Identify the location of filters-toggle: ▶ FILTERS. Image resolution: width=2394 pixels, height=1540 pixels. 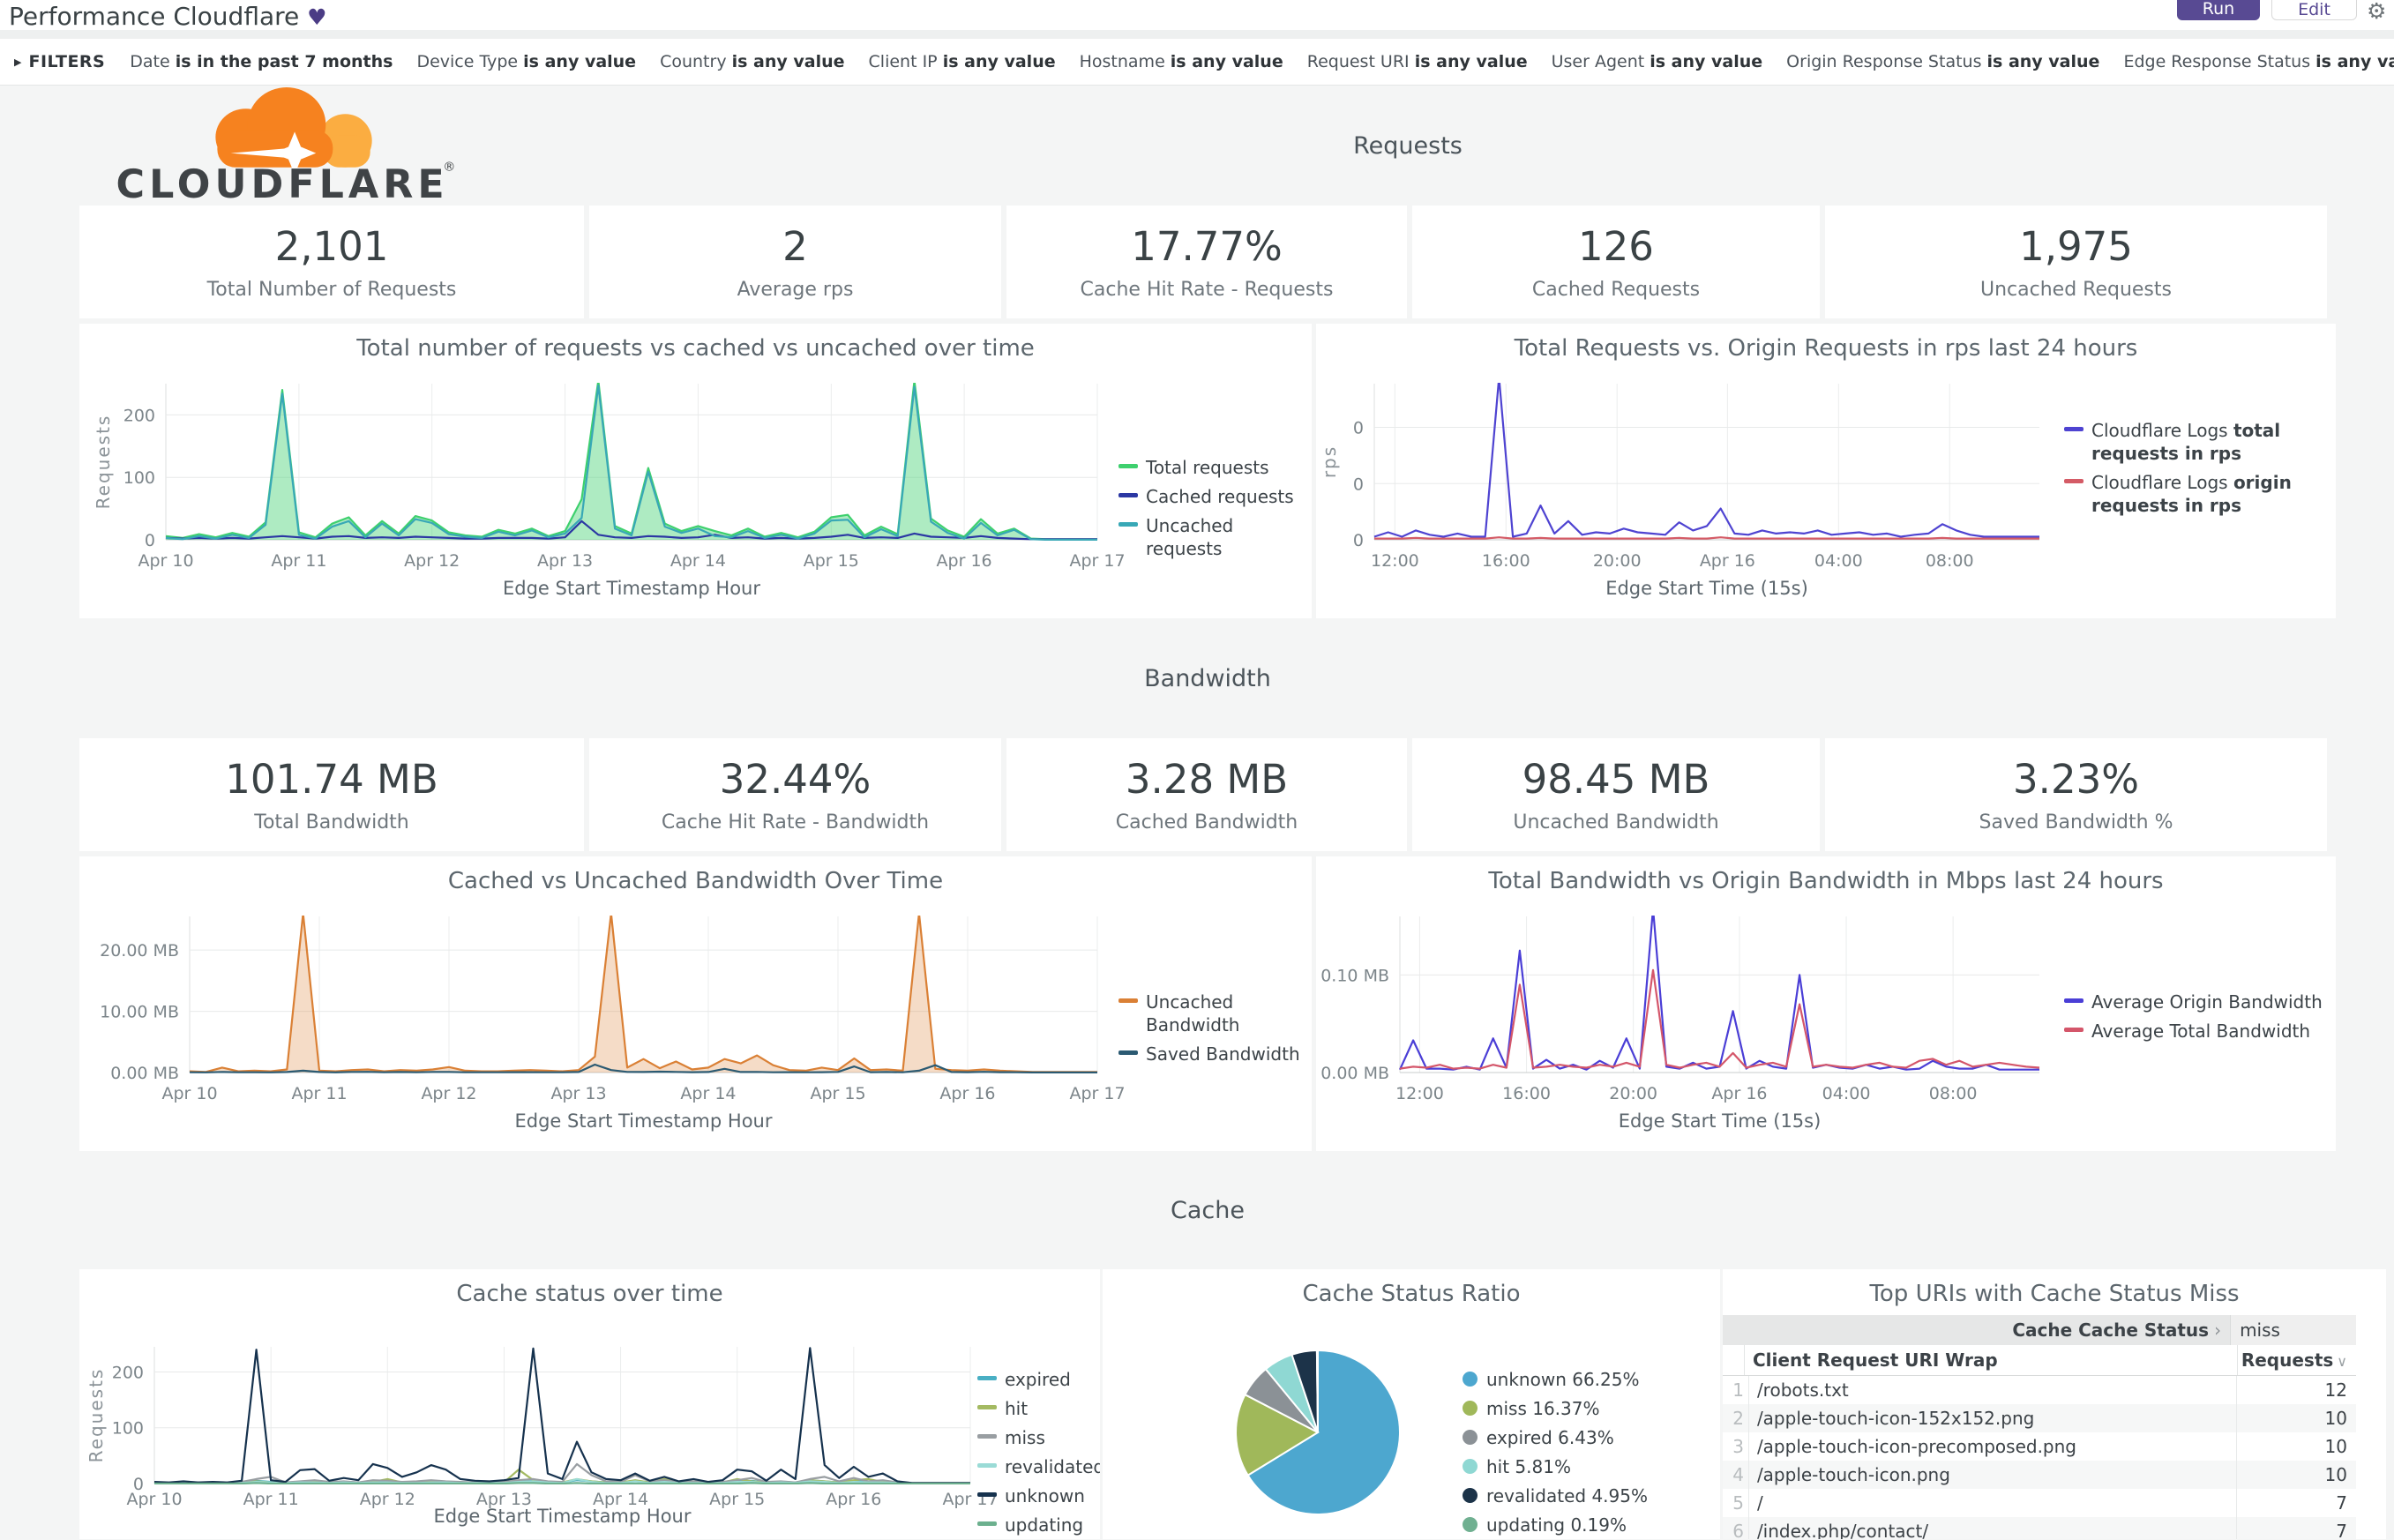
(59, 61).